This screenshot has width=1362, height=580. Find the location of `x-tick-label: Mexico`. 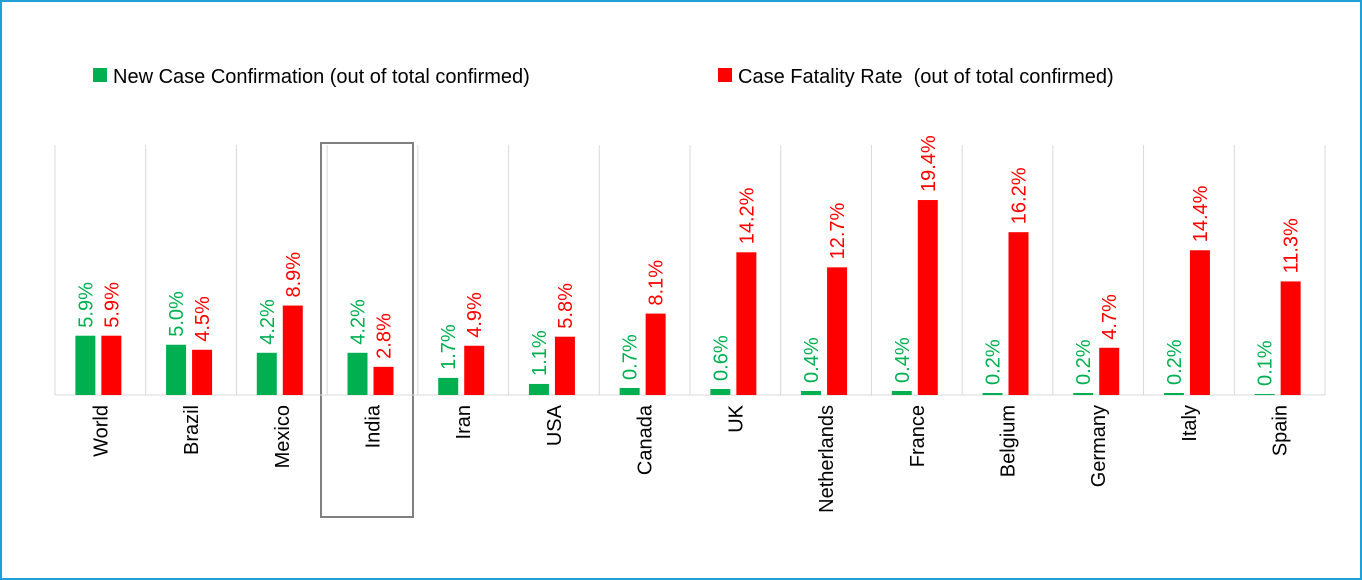

x-tick-label: Mexico is located at coordinates (283, 436).